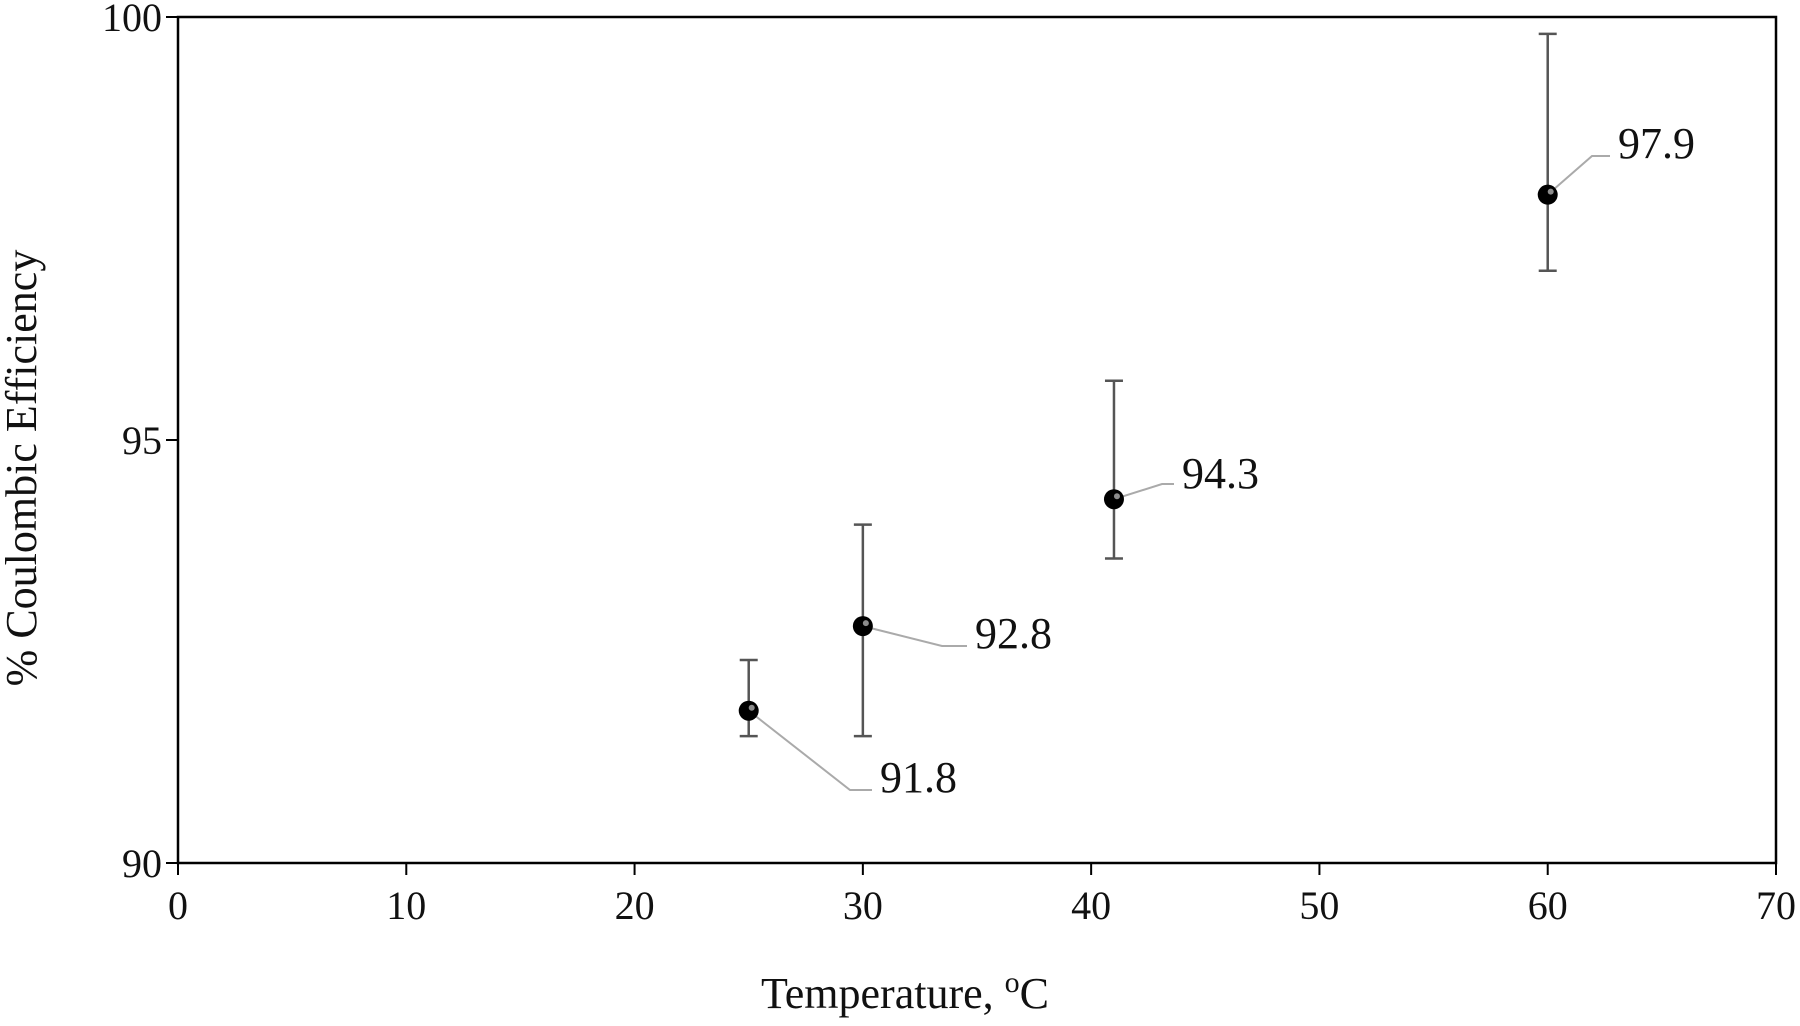  I want to click on x-tick-label: 30, so click(863, 905).